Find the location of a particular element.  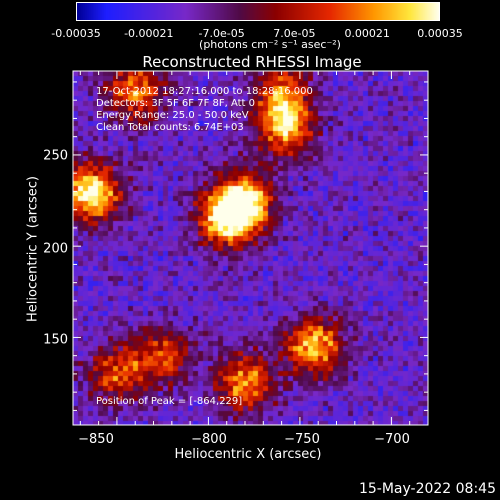

colorbar is located at coordinates (258, 11).